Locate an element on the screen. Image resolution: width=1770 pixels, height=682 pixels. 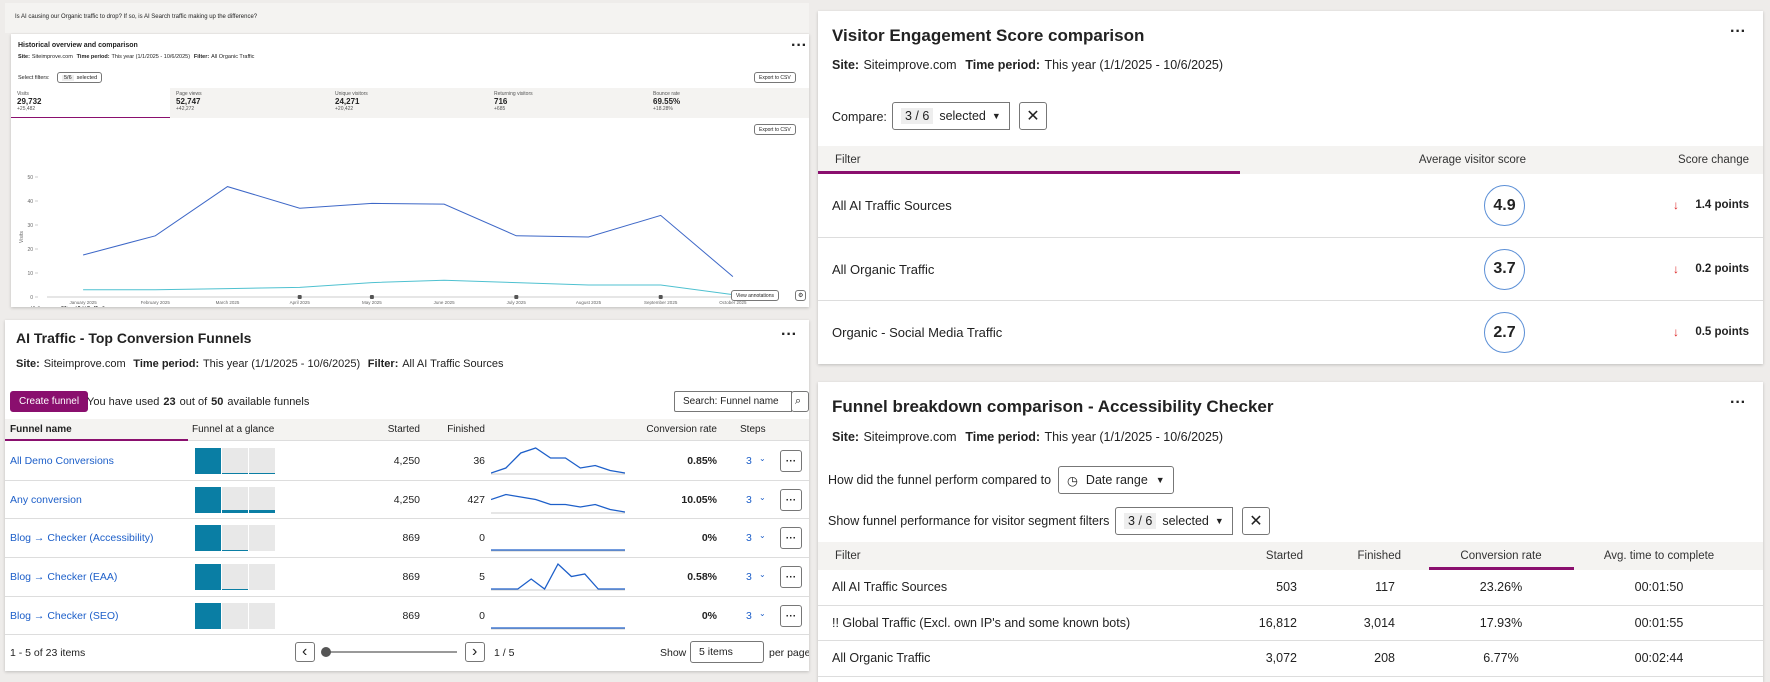
period-label: Time period: is located at coordinates (93, 57).